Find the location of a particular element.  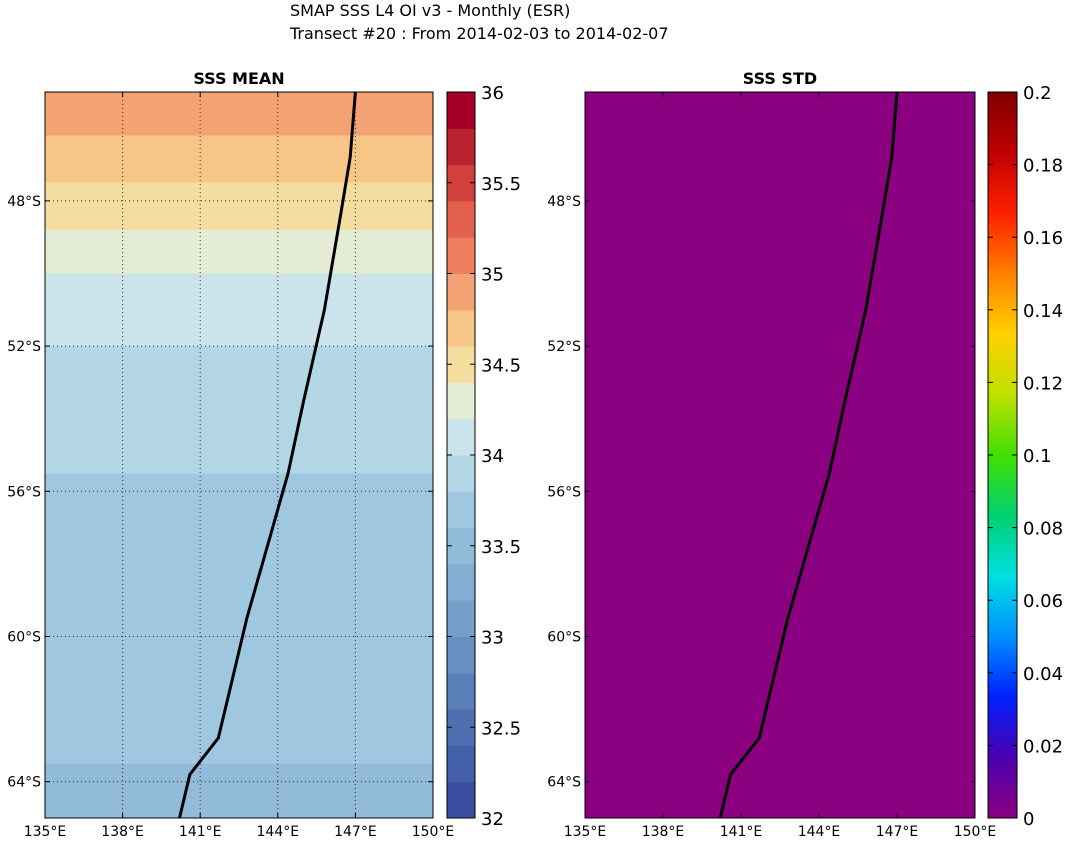

colorbar-tick-label: 32.5 is located at coordinates (501, 728).